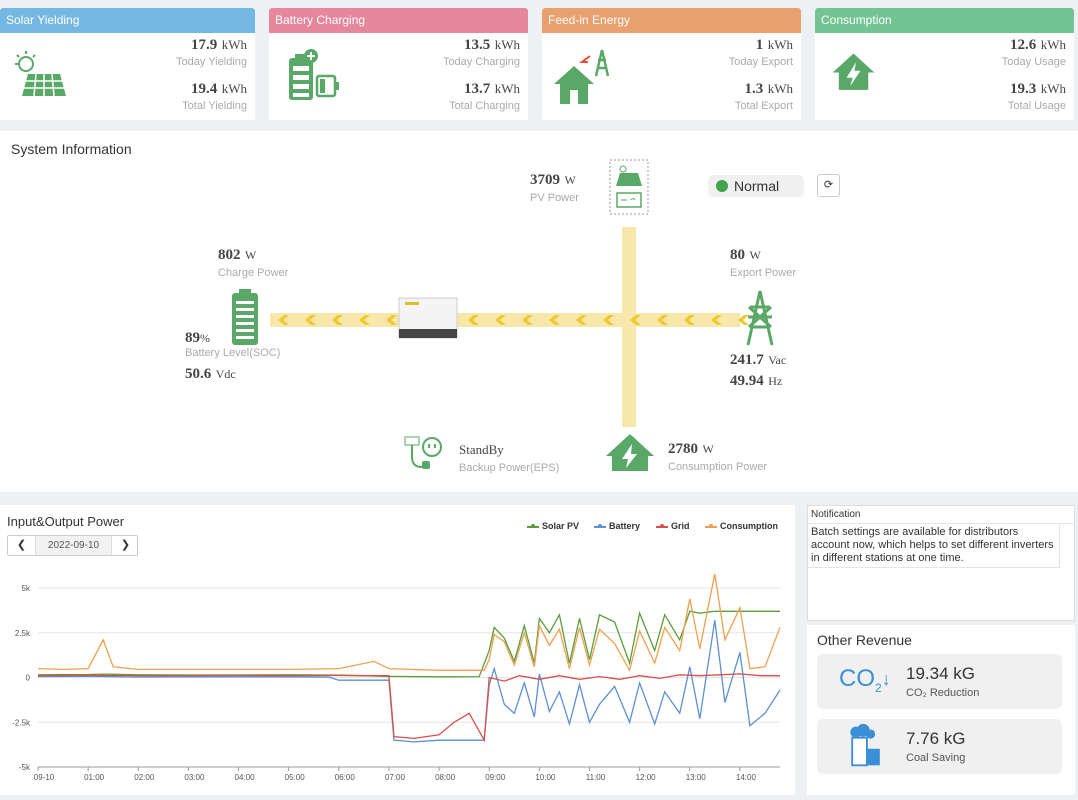 The width and height of the screenshot is (1078, 800). What do you see at coordinates (936, 738) in the screenshot?
I see `coal-value: 7.76 kG` at bounding box center [936, 738].